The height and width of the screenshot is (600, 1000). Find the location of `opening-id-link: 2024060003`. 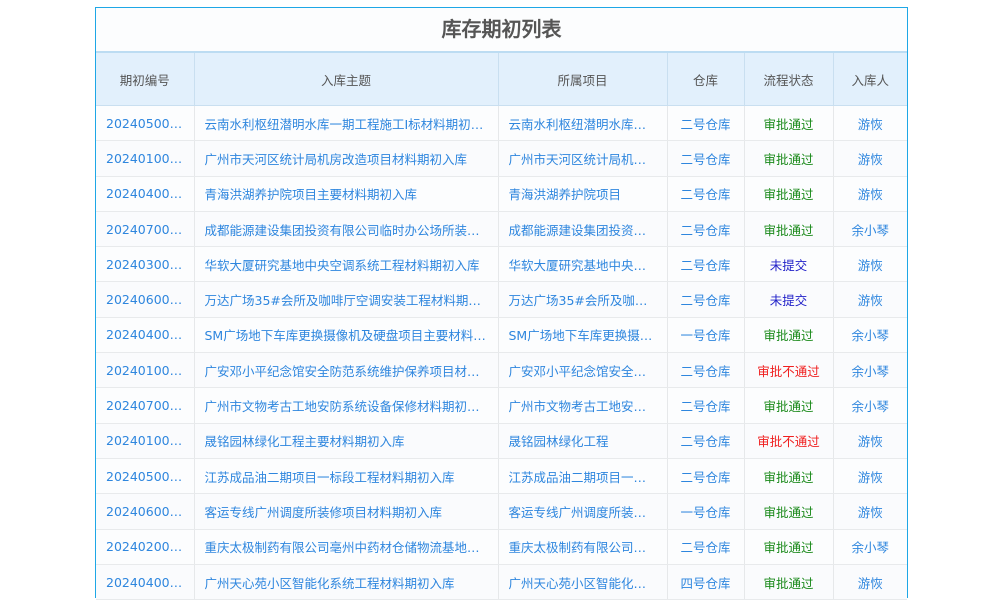

opening-id-link: 2024060003 is located at coordinates (145, 299).